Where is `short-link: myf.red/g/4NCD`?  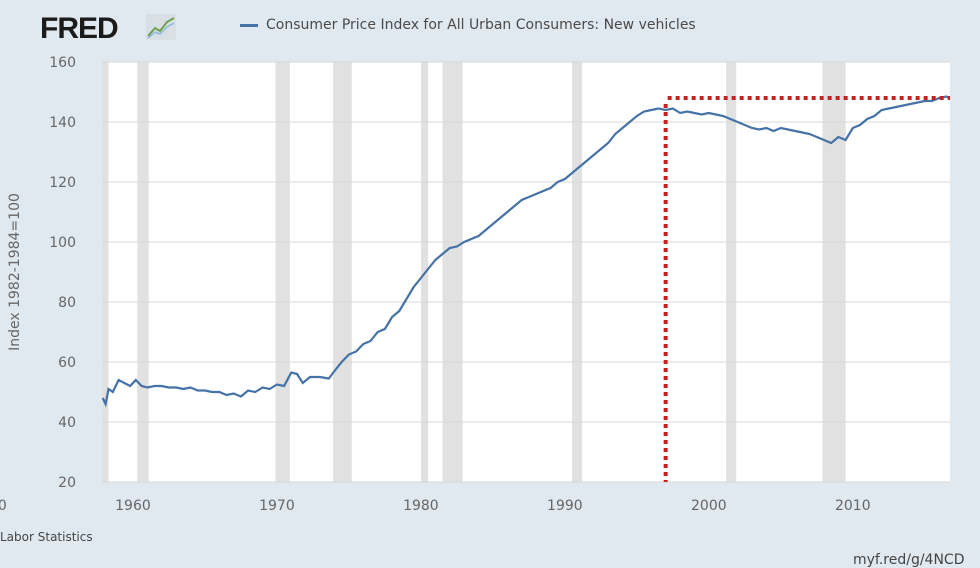 short-link: myf.red/g/4NCD is located at coordinates (909, 560).